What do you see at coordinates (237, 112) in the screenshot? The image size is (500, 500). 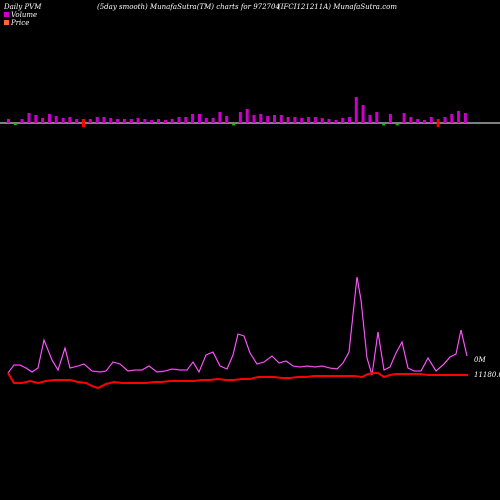 I see `volume-bars` at bounding box center [237, 112].